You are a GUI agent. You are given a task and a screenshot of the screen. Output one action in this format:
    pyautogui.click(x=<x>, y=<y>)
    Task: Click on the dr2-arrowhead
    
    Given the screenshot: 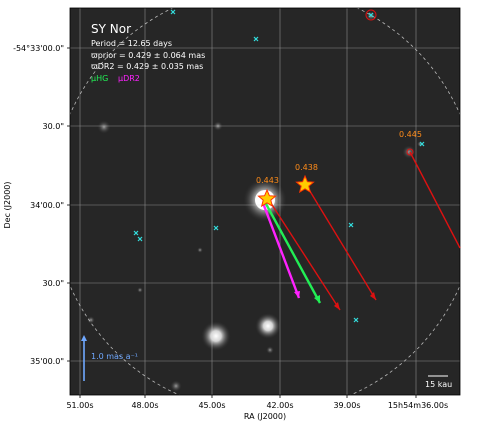 What is the action you would take?
    pyautogui.click(x=297, y=294)
    